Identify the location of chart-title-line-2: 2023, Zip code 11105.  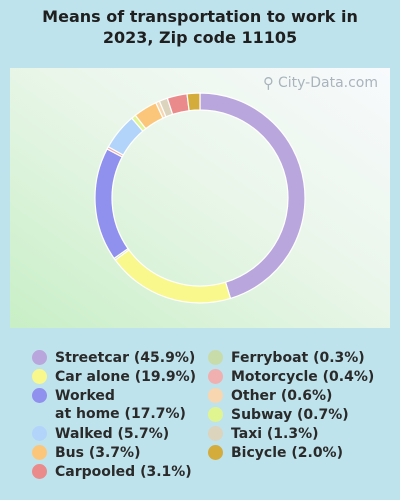
(200, 37).